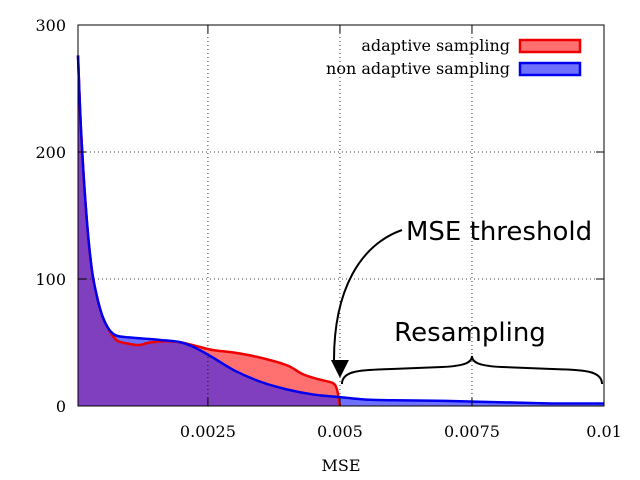  I want to click on x-axis-label: MSE, so click(340, 465).